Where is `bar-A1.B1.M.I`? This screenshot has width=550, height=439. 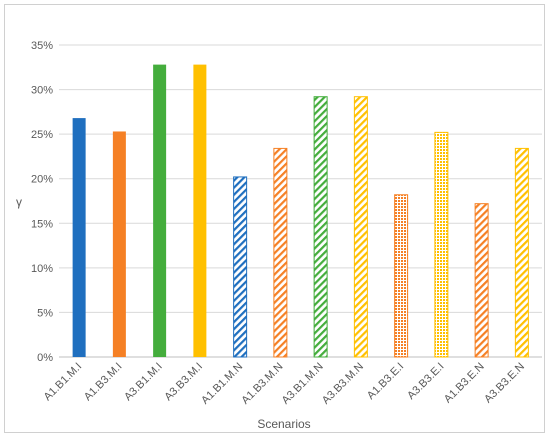 bar-A1.B1.M.I is located at coordinates (79, 238).